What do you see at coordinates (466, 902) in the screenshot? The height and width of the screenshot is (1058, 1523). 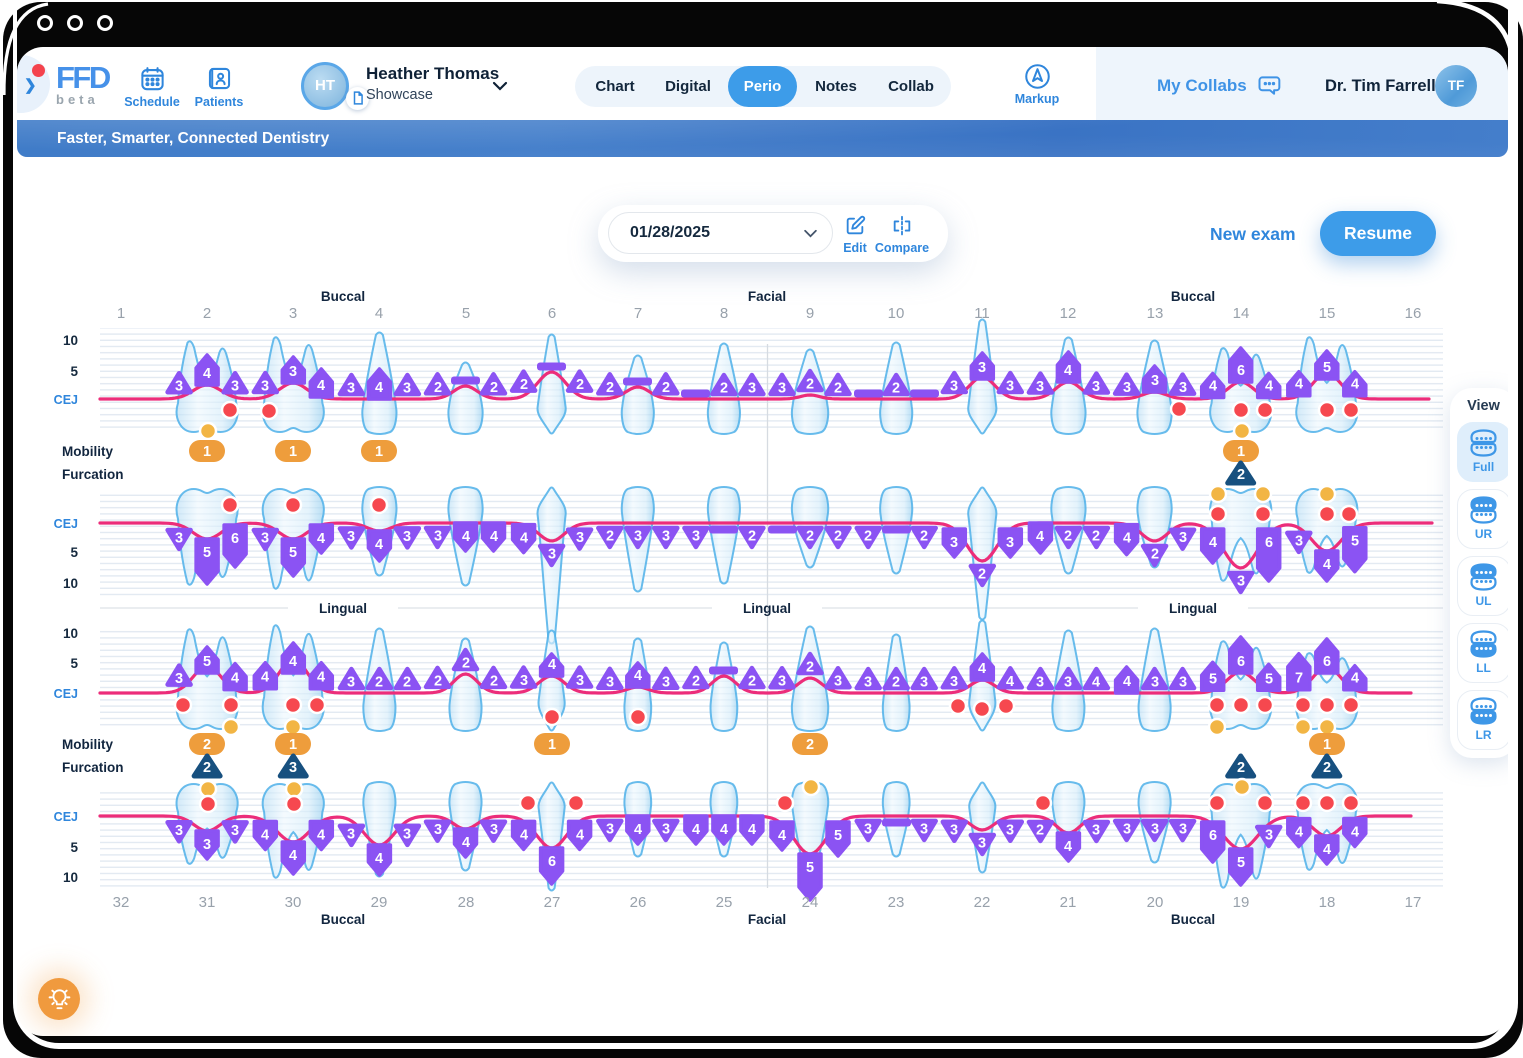 I see `svg-text: 28` at bounding box center [466, 902].